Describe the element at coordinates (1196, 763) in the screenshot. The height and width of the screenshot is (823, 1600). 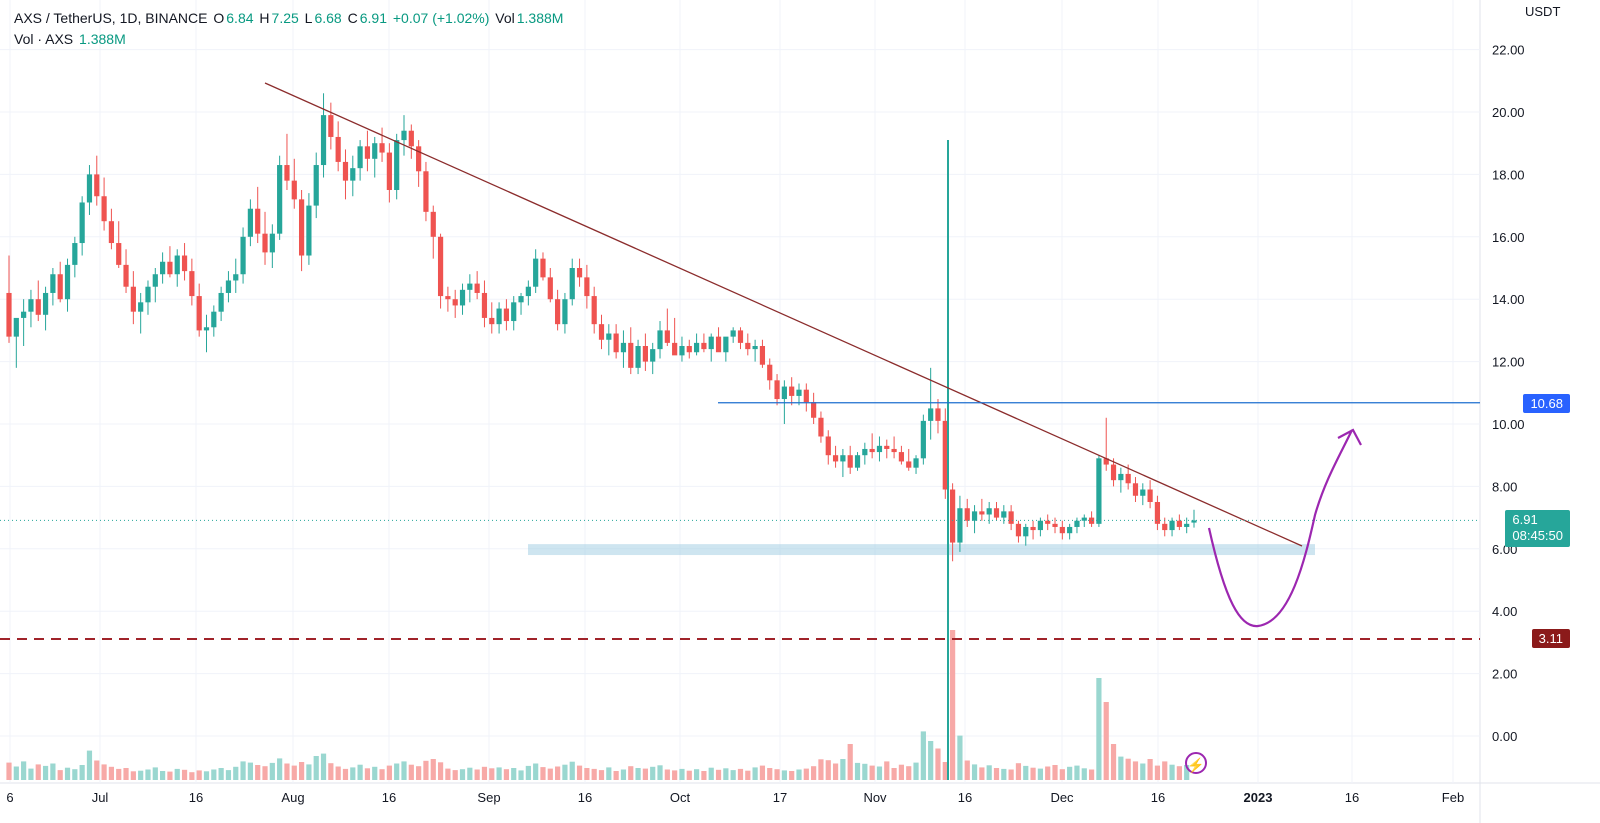
I see `lightning-icon: ⚡` at that location.